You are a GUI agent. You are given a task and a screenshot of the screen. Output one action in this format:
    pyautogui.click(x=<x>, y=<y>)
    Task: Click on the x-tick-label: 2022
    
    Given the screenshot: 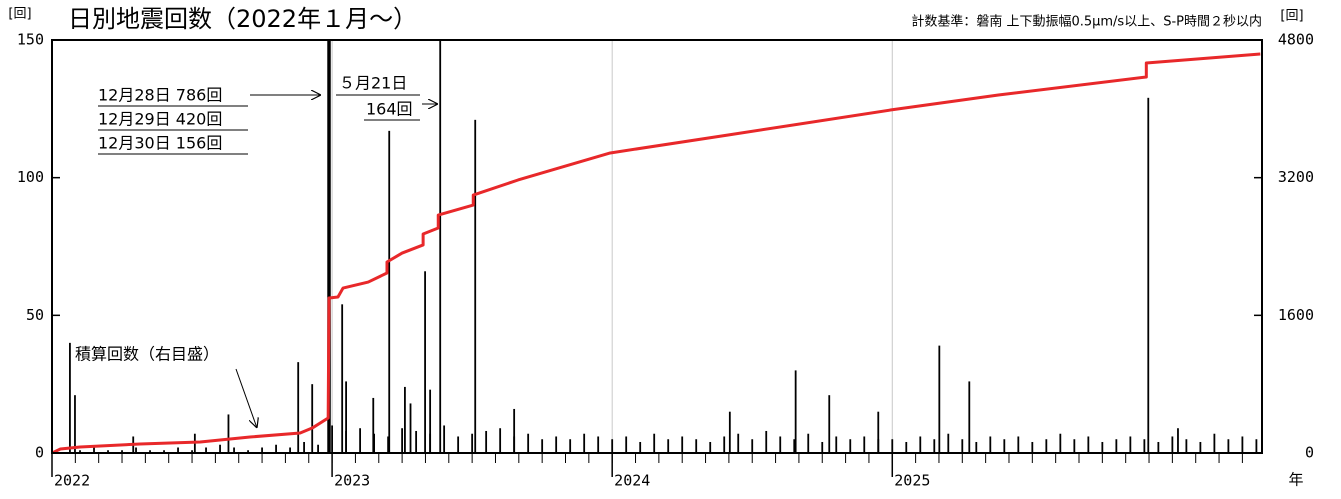 What is the action you would take?
    pyautogui.click(x=72, y=481)
    